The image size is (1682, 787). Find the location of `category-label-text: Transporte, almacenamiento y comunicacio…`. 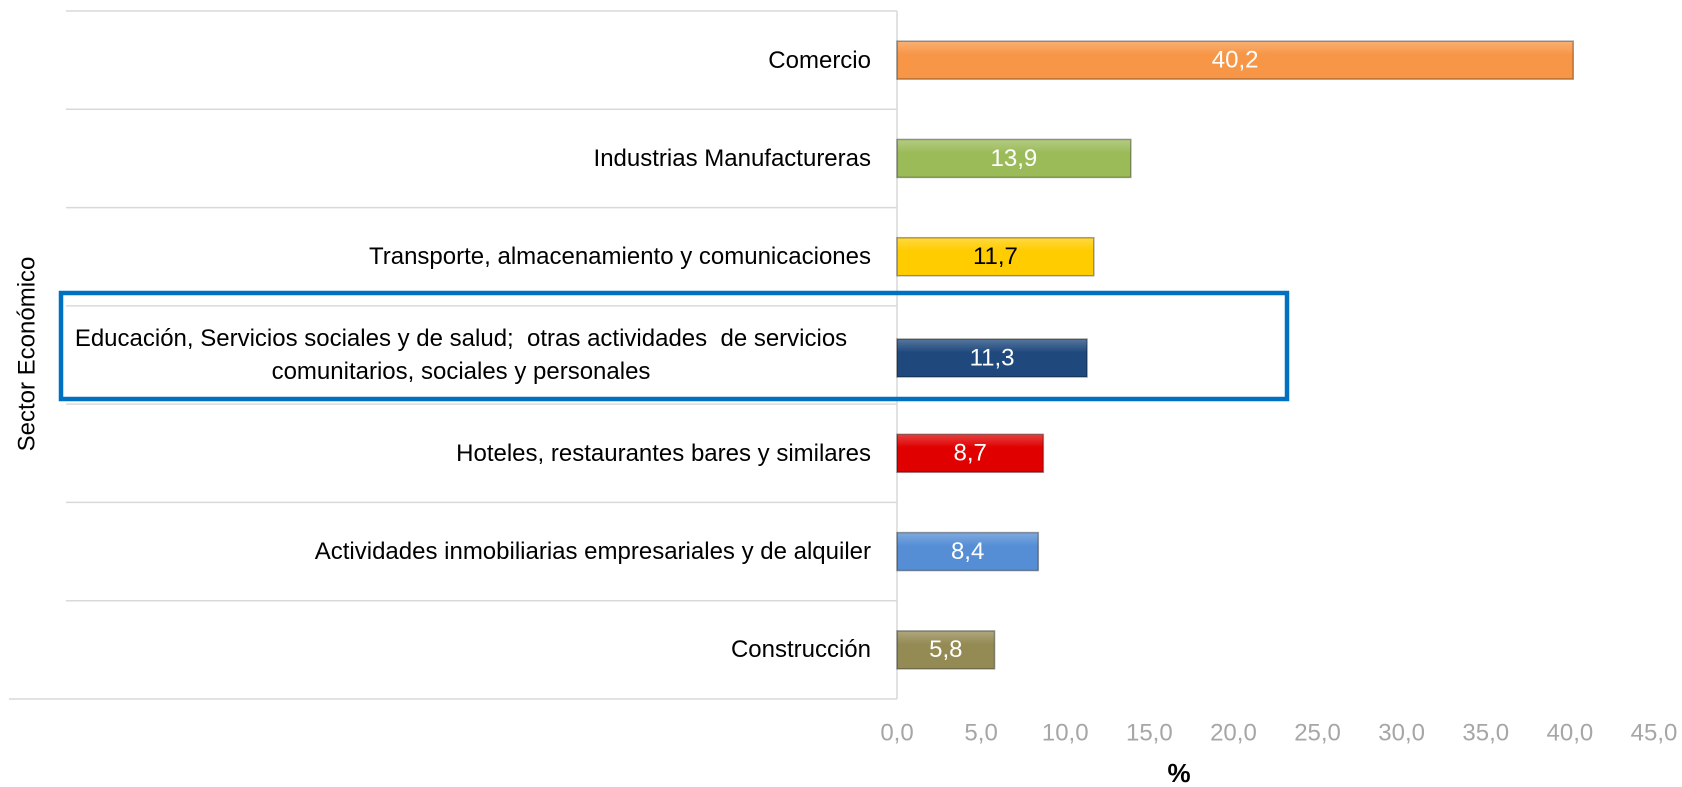

category-label-text: Transporte, almacenamiento y comunicacio… is located at coordinates (619, 257).